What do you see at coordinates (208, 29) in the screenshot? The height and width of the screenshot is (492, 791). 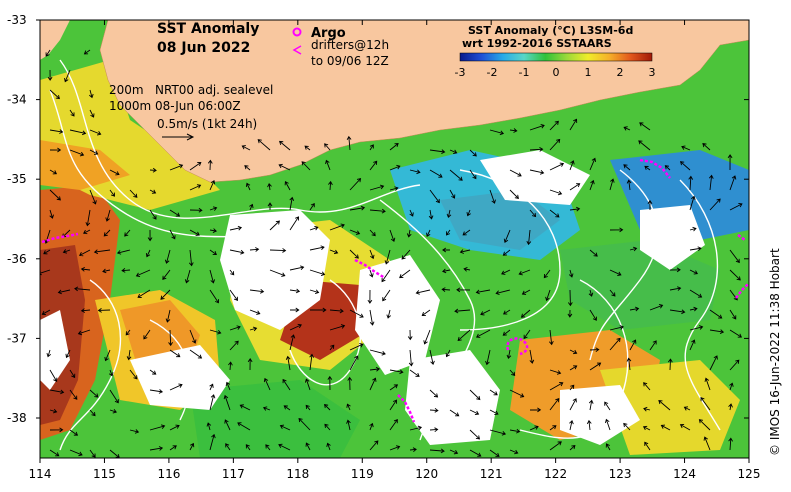 I see `title-line-1: SST Anomaly` at bounding box center [208, 29].